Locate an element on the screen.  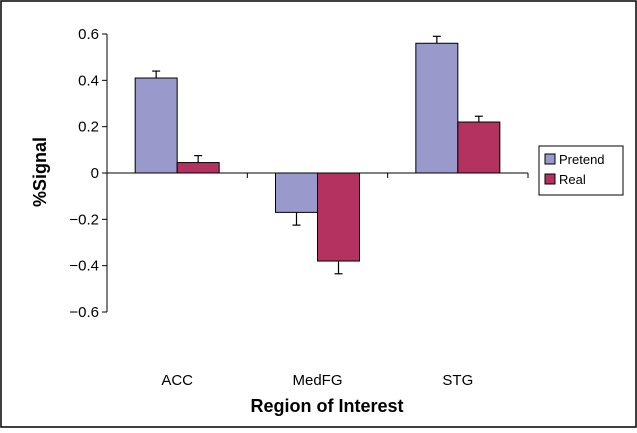
x-tick-label: STG is located at coordinates (457, 380).